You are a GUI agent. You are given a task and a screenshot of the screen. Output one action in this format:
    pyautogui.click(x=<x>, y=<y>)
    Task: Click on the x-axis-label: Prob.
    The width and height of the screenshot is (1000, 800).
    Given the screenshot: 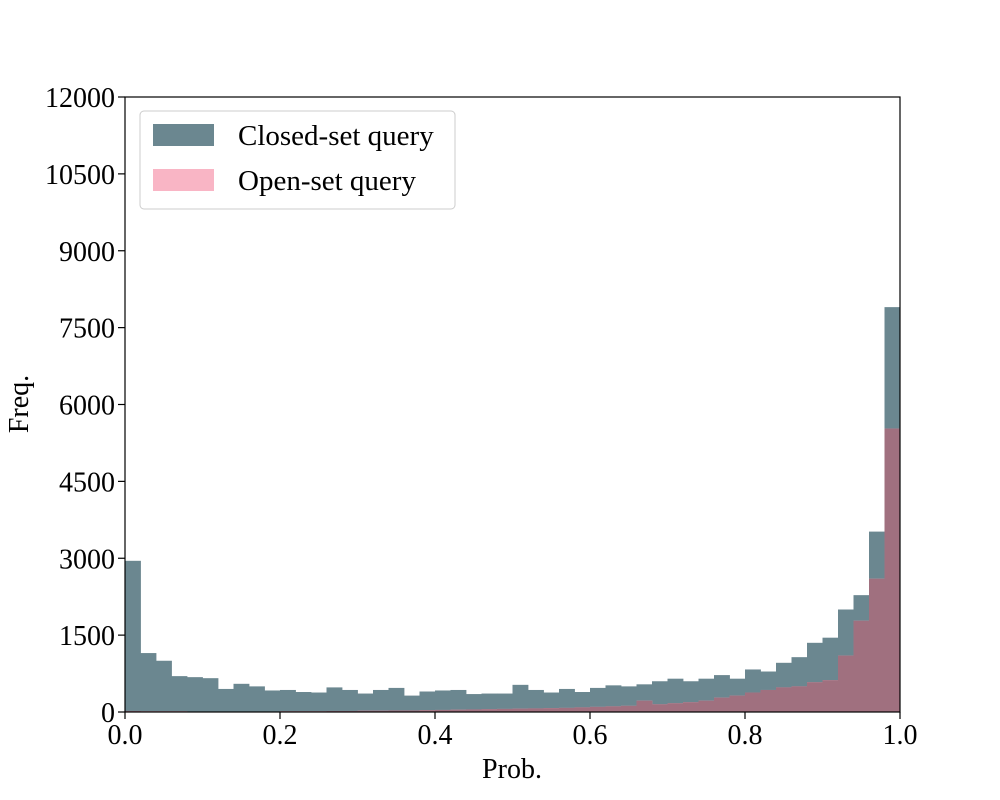 What is the action you would take?
    pyautogui.click(x=512, y=769)
    